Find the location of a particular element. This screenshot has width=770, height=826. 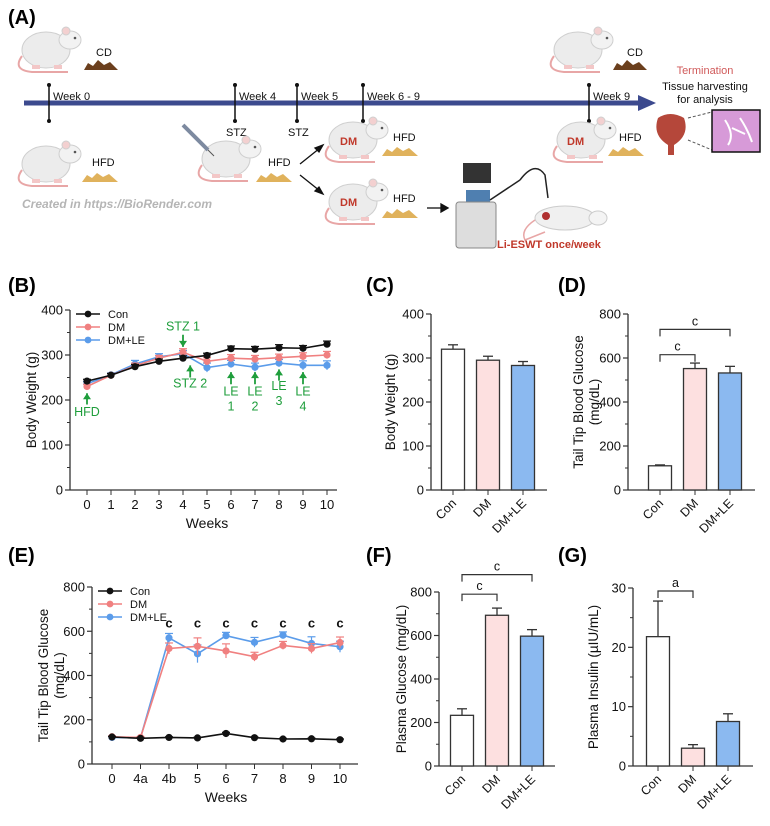

x-tick-label: 0 is located at coordinates (111, 778).